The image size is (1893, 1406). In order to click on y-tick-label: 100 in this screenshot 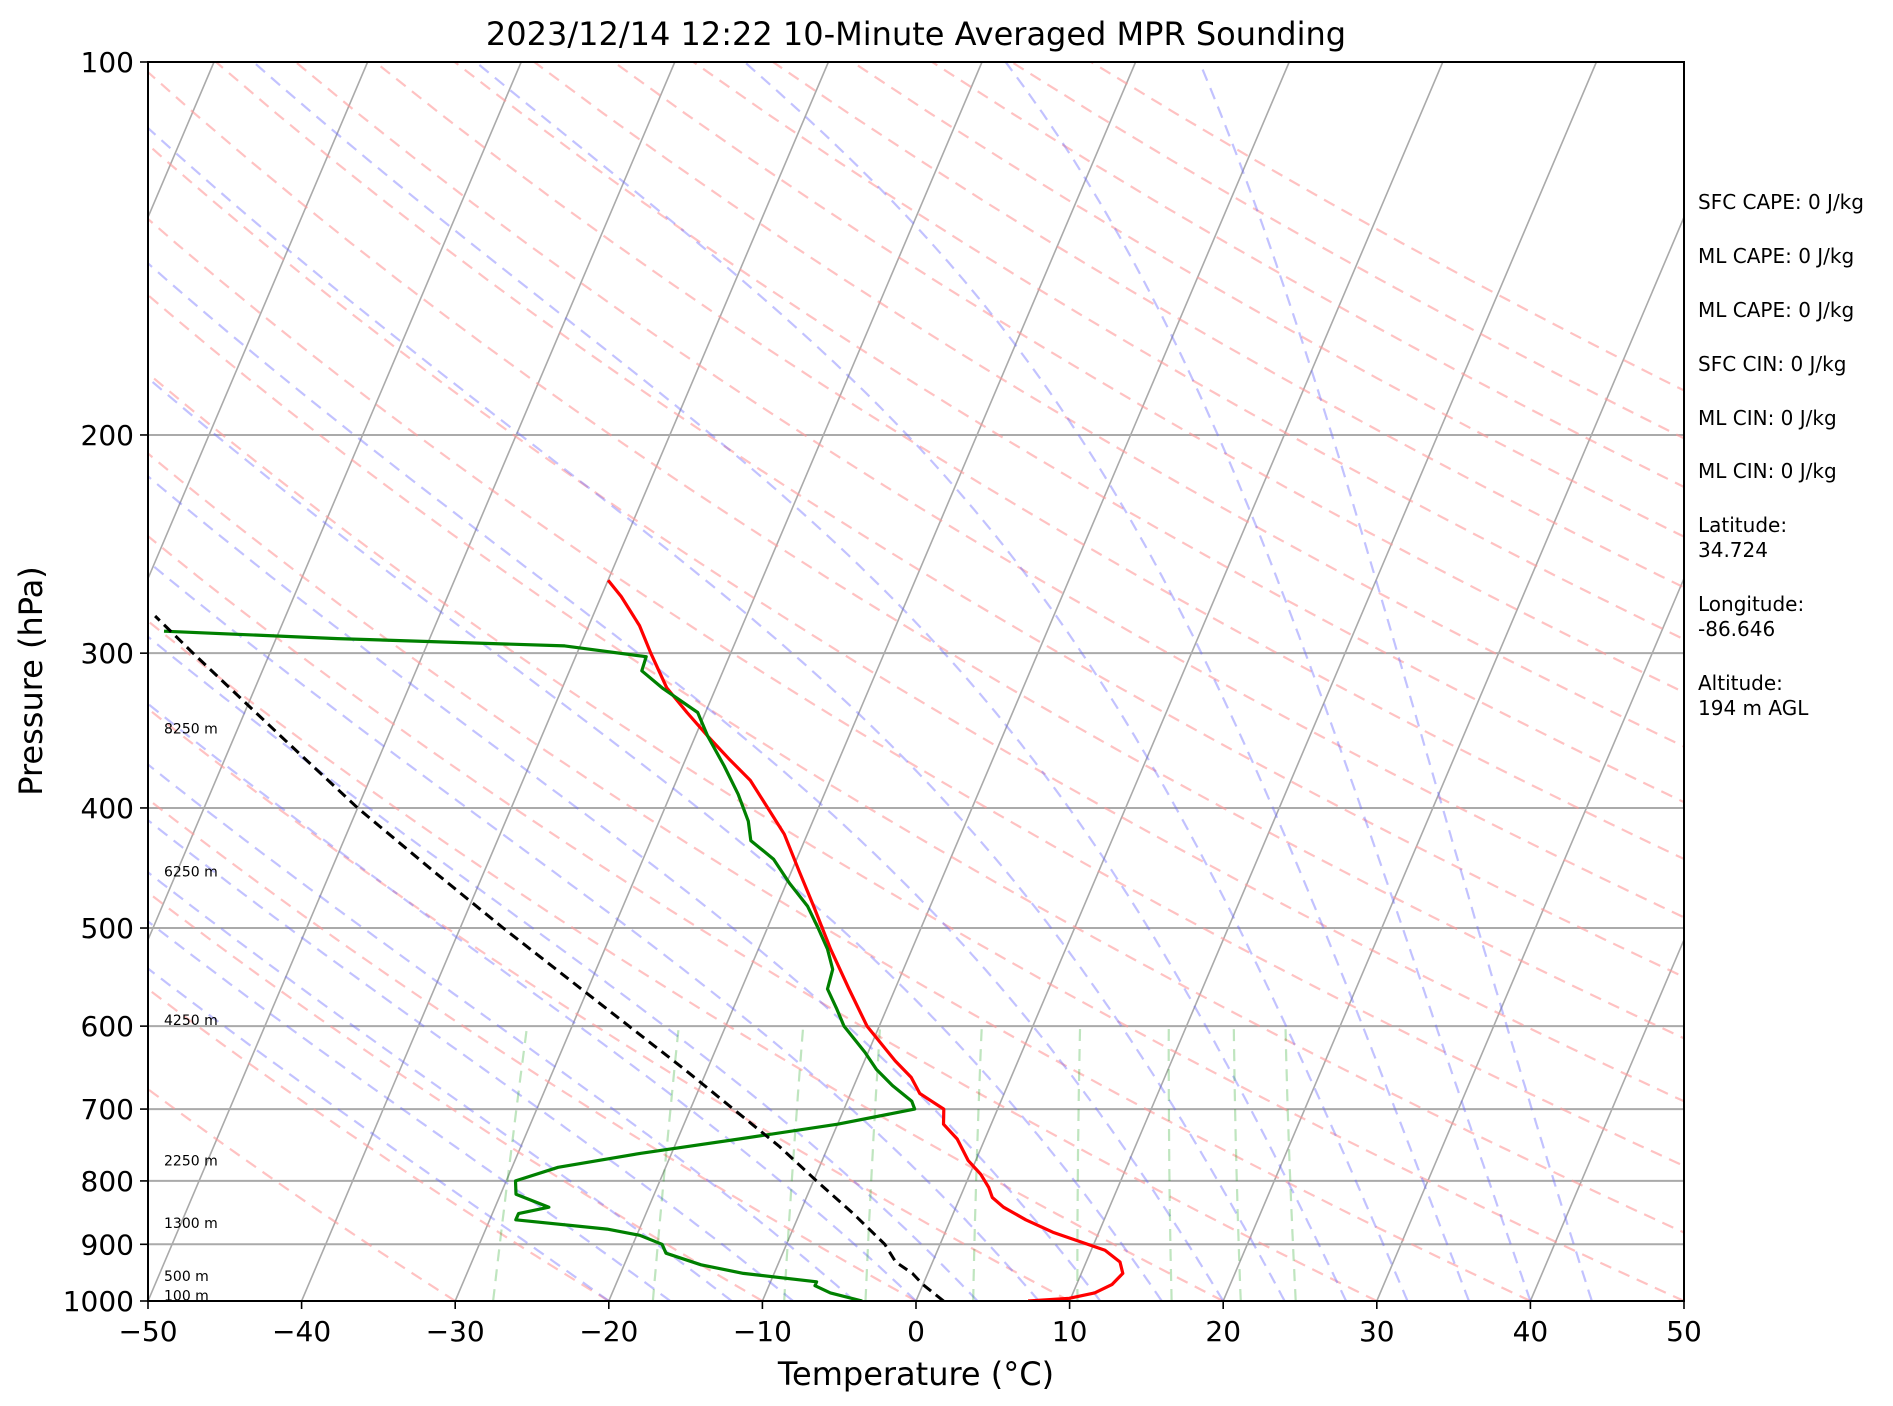, I will do `click(107, 62)`.